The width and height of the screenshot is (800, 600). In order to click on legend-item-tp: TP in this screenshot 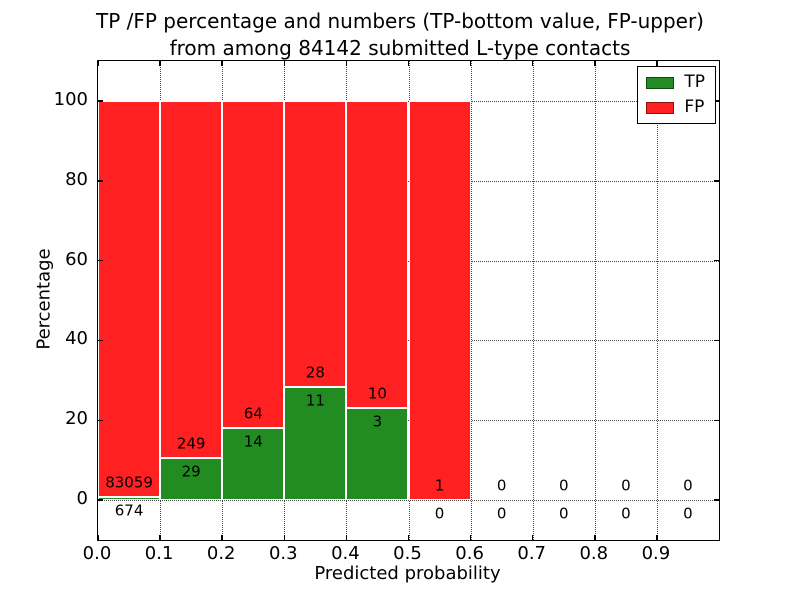, I will do `click(675, 82)`.